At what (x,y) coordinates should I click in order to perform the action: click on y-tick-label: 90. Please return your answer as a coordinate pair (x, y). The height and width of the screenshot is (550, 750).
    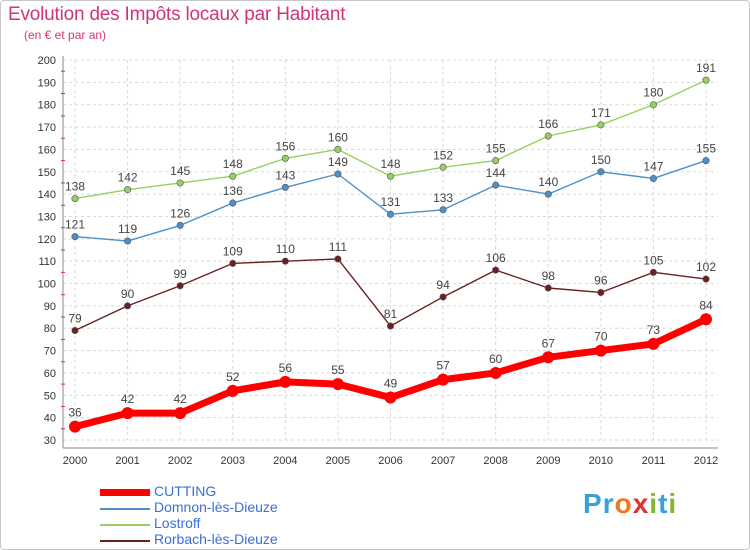
    Looking at the image, I should click on (50, 307).